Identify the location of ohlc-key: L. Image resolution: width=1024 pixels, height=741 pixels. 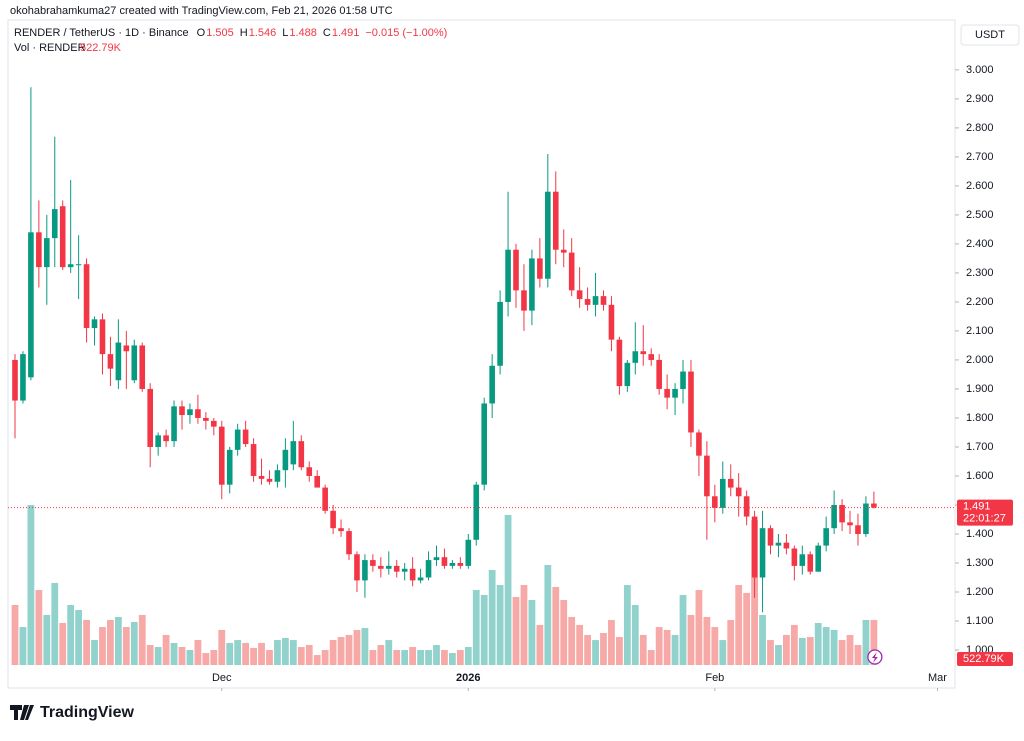
(285, 33).